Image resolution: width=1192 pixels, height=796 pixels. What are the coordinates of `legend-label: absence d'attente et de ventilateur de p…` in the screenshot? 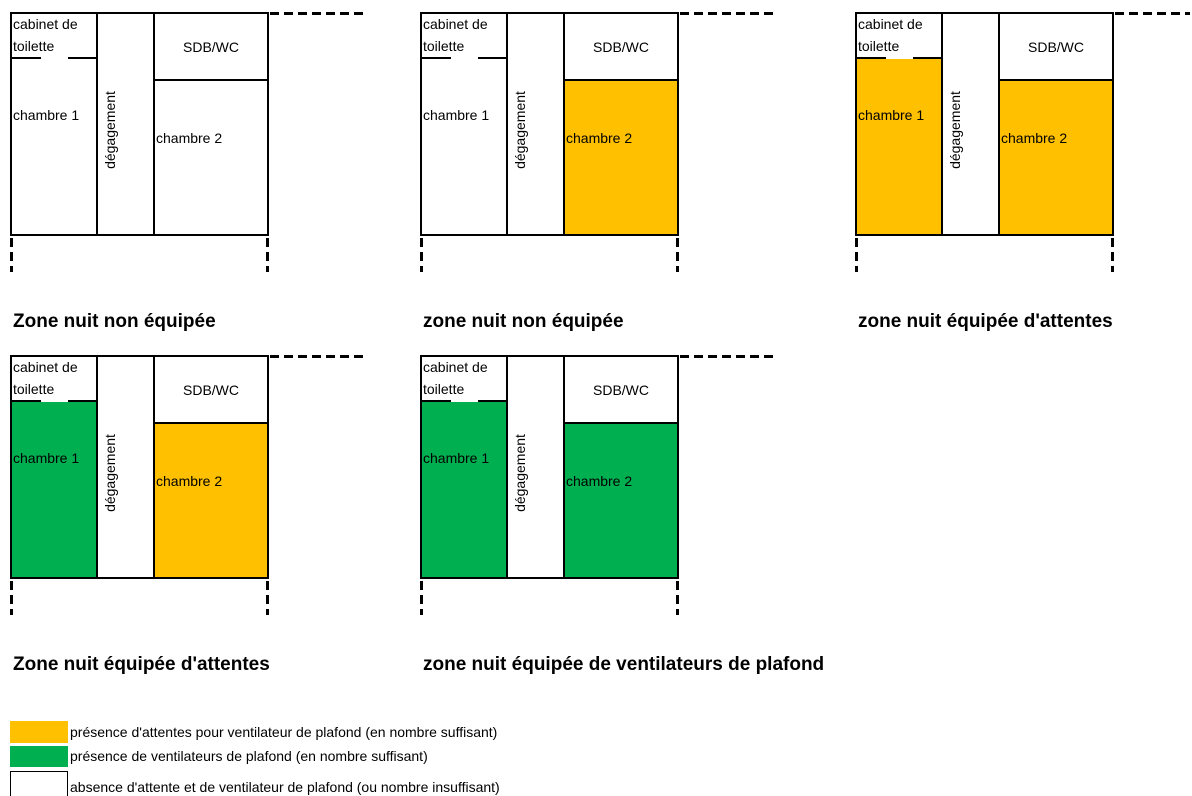 It's located at (285, 787).